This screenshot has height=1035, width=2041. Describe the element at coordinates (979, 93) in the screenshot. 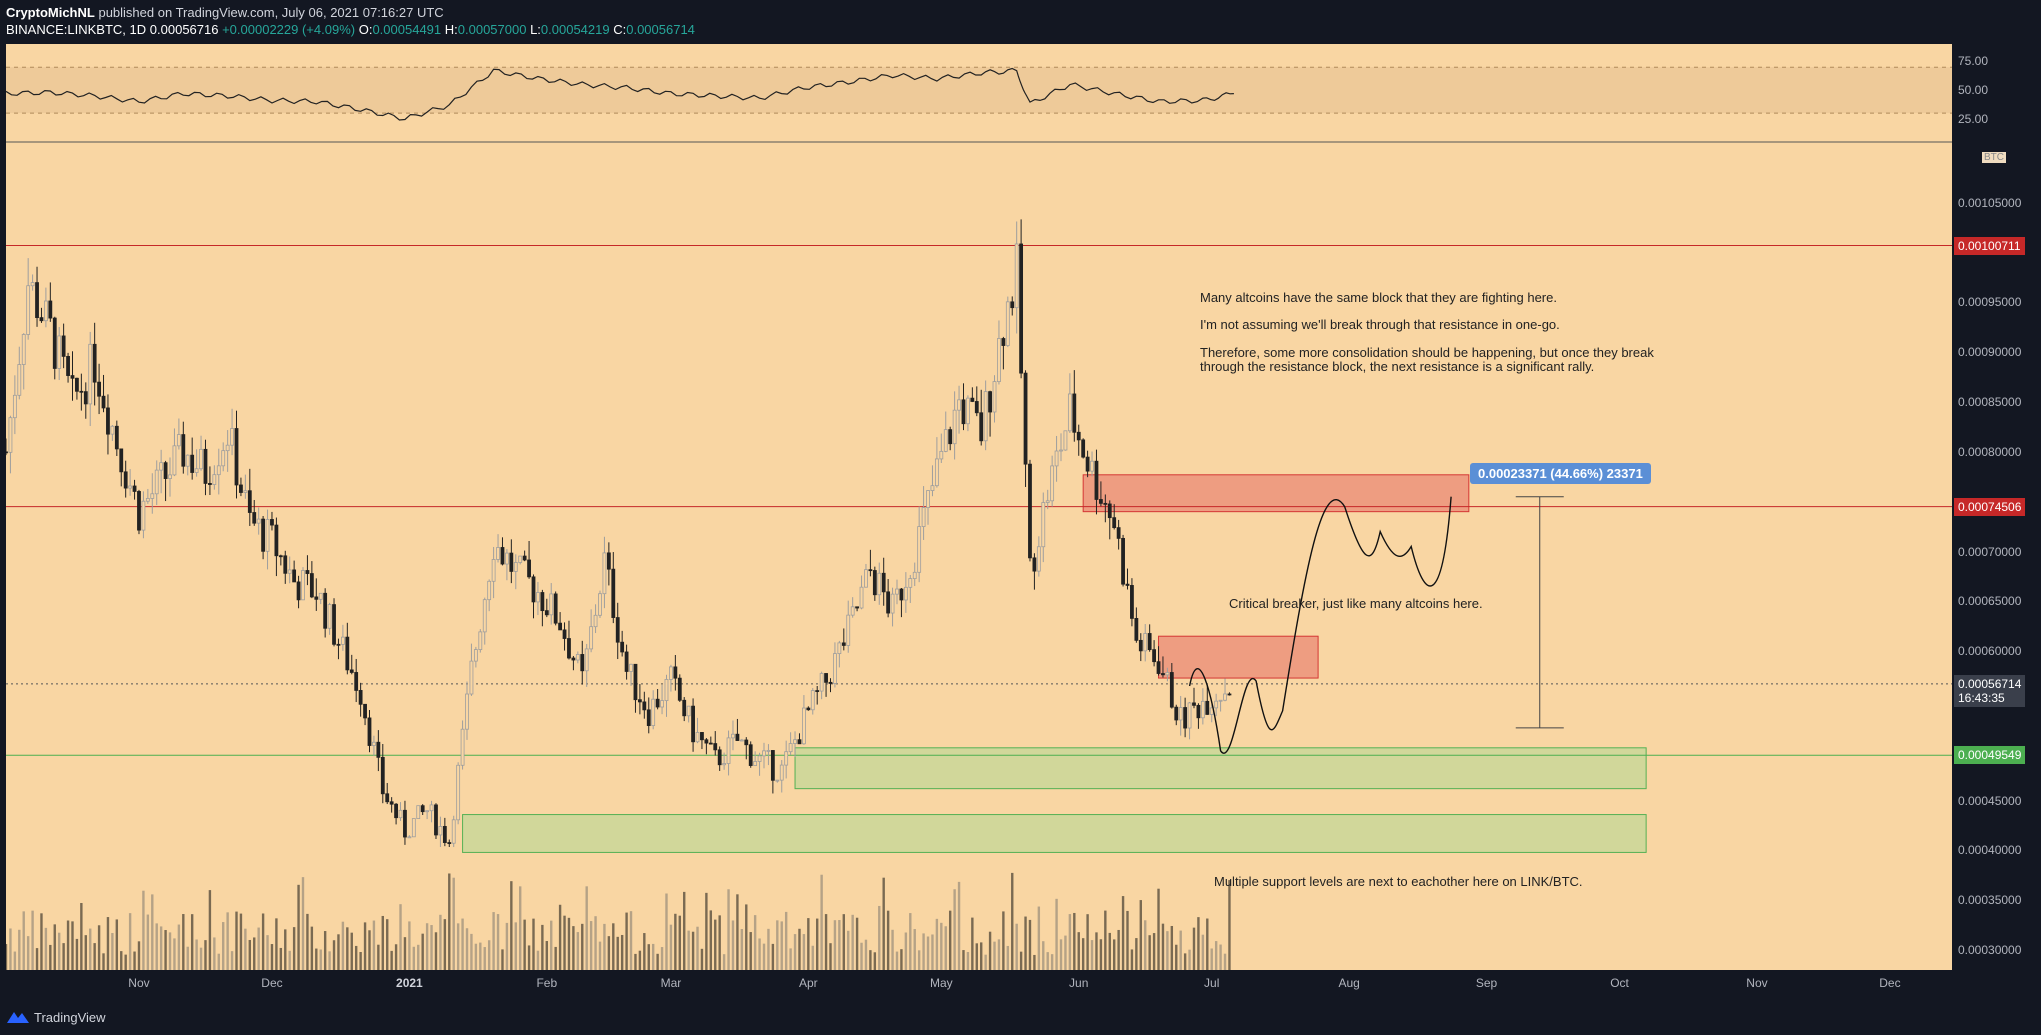

I see `rsi-pane` at that location.